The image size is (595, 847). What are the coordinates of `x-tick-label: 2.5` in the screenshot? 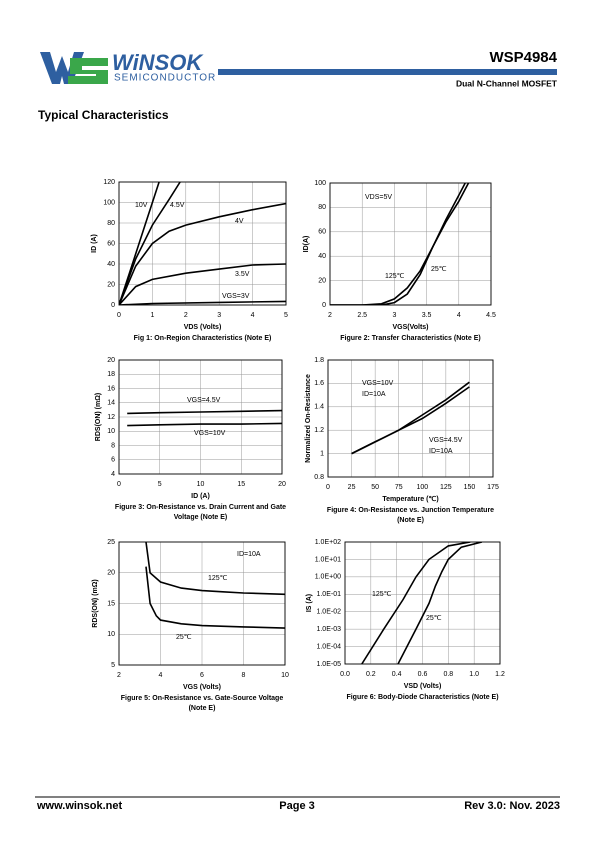 It's located at (362, 315).